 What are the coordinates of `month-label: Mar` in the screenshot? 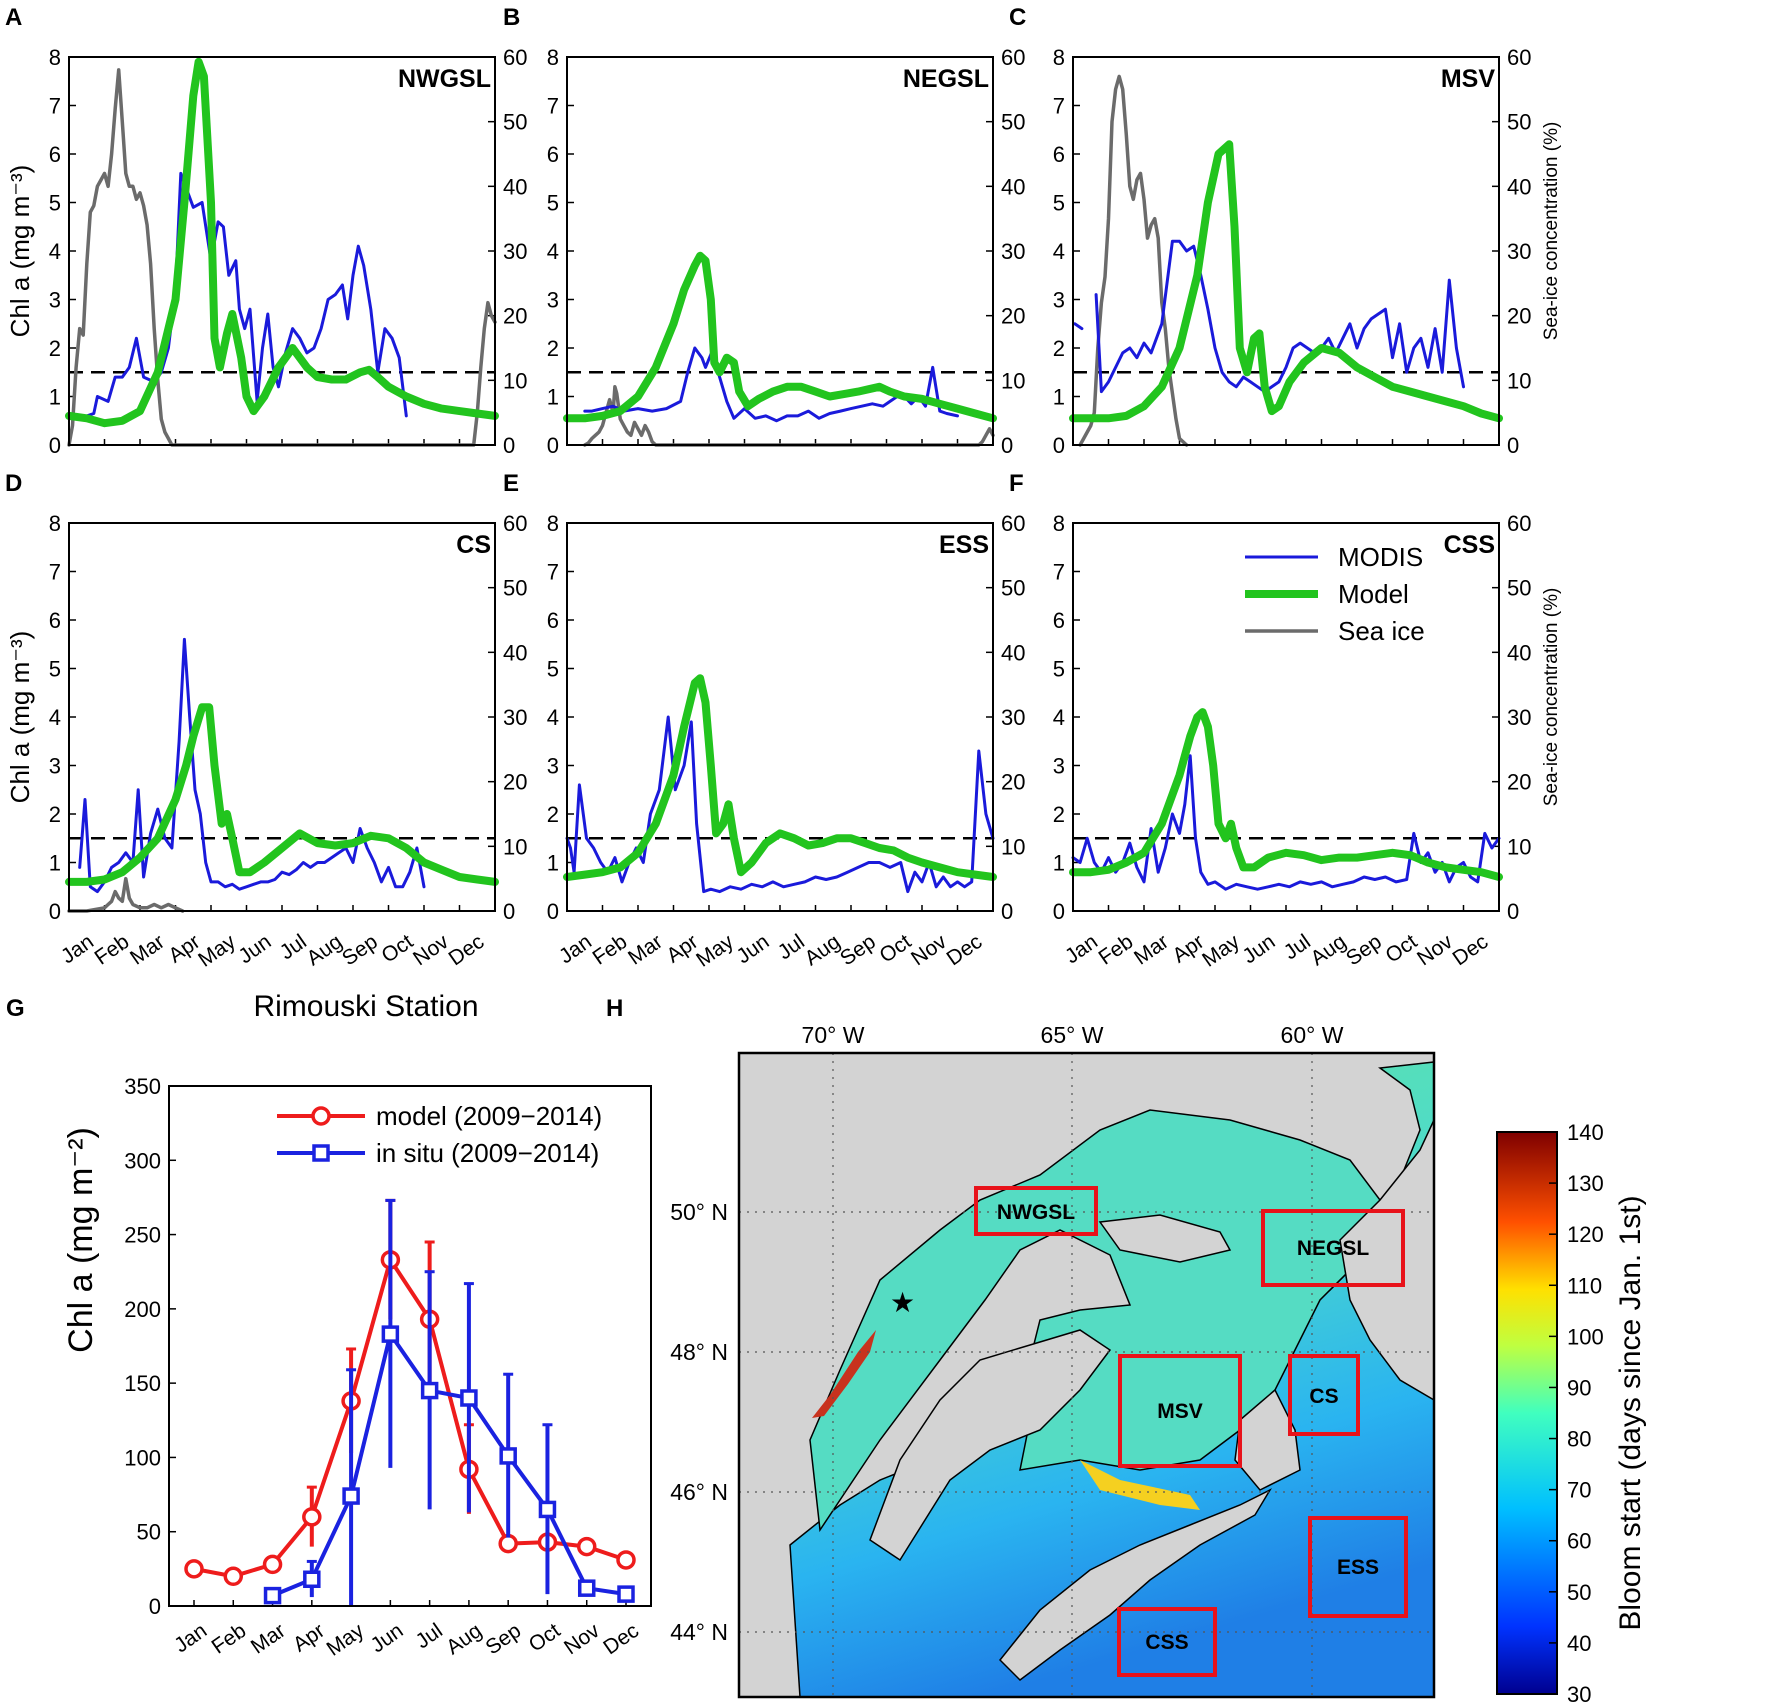 It's located at (1151, 950).